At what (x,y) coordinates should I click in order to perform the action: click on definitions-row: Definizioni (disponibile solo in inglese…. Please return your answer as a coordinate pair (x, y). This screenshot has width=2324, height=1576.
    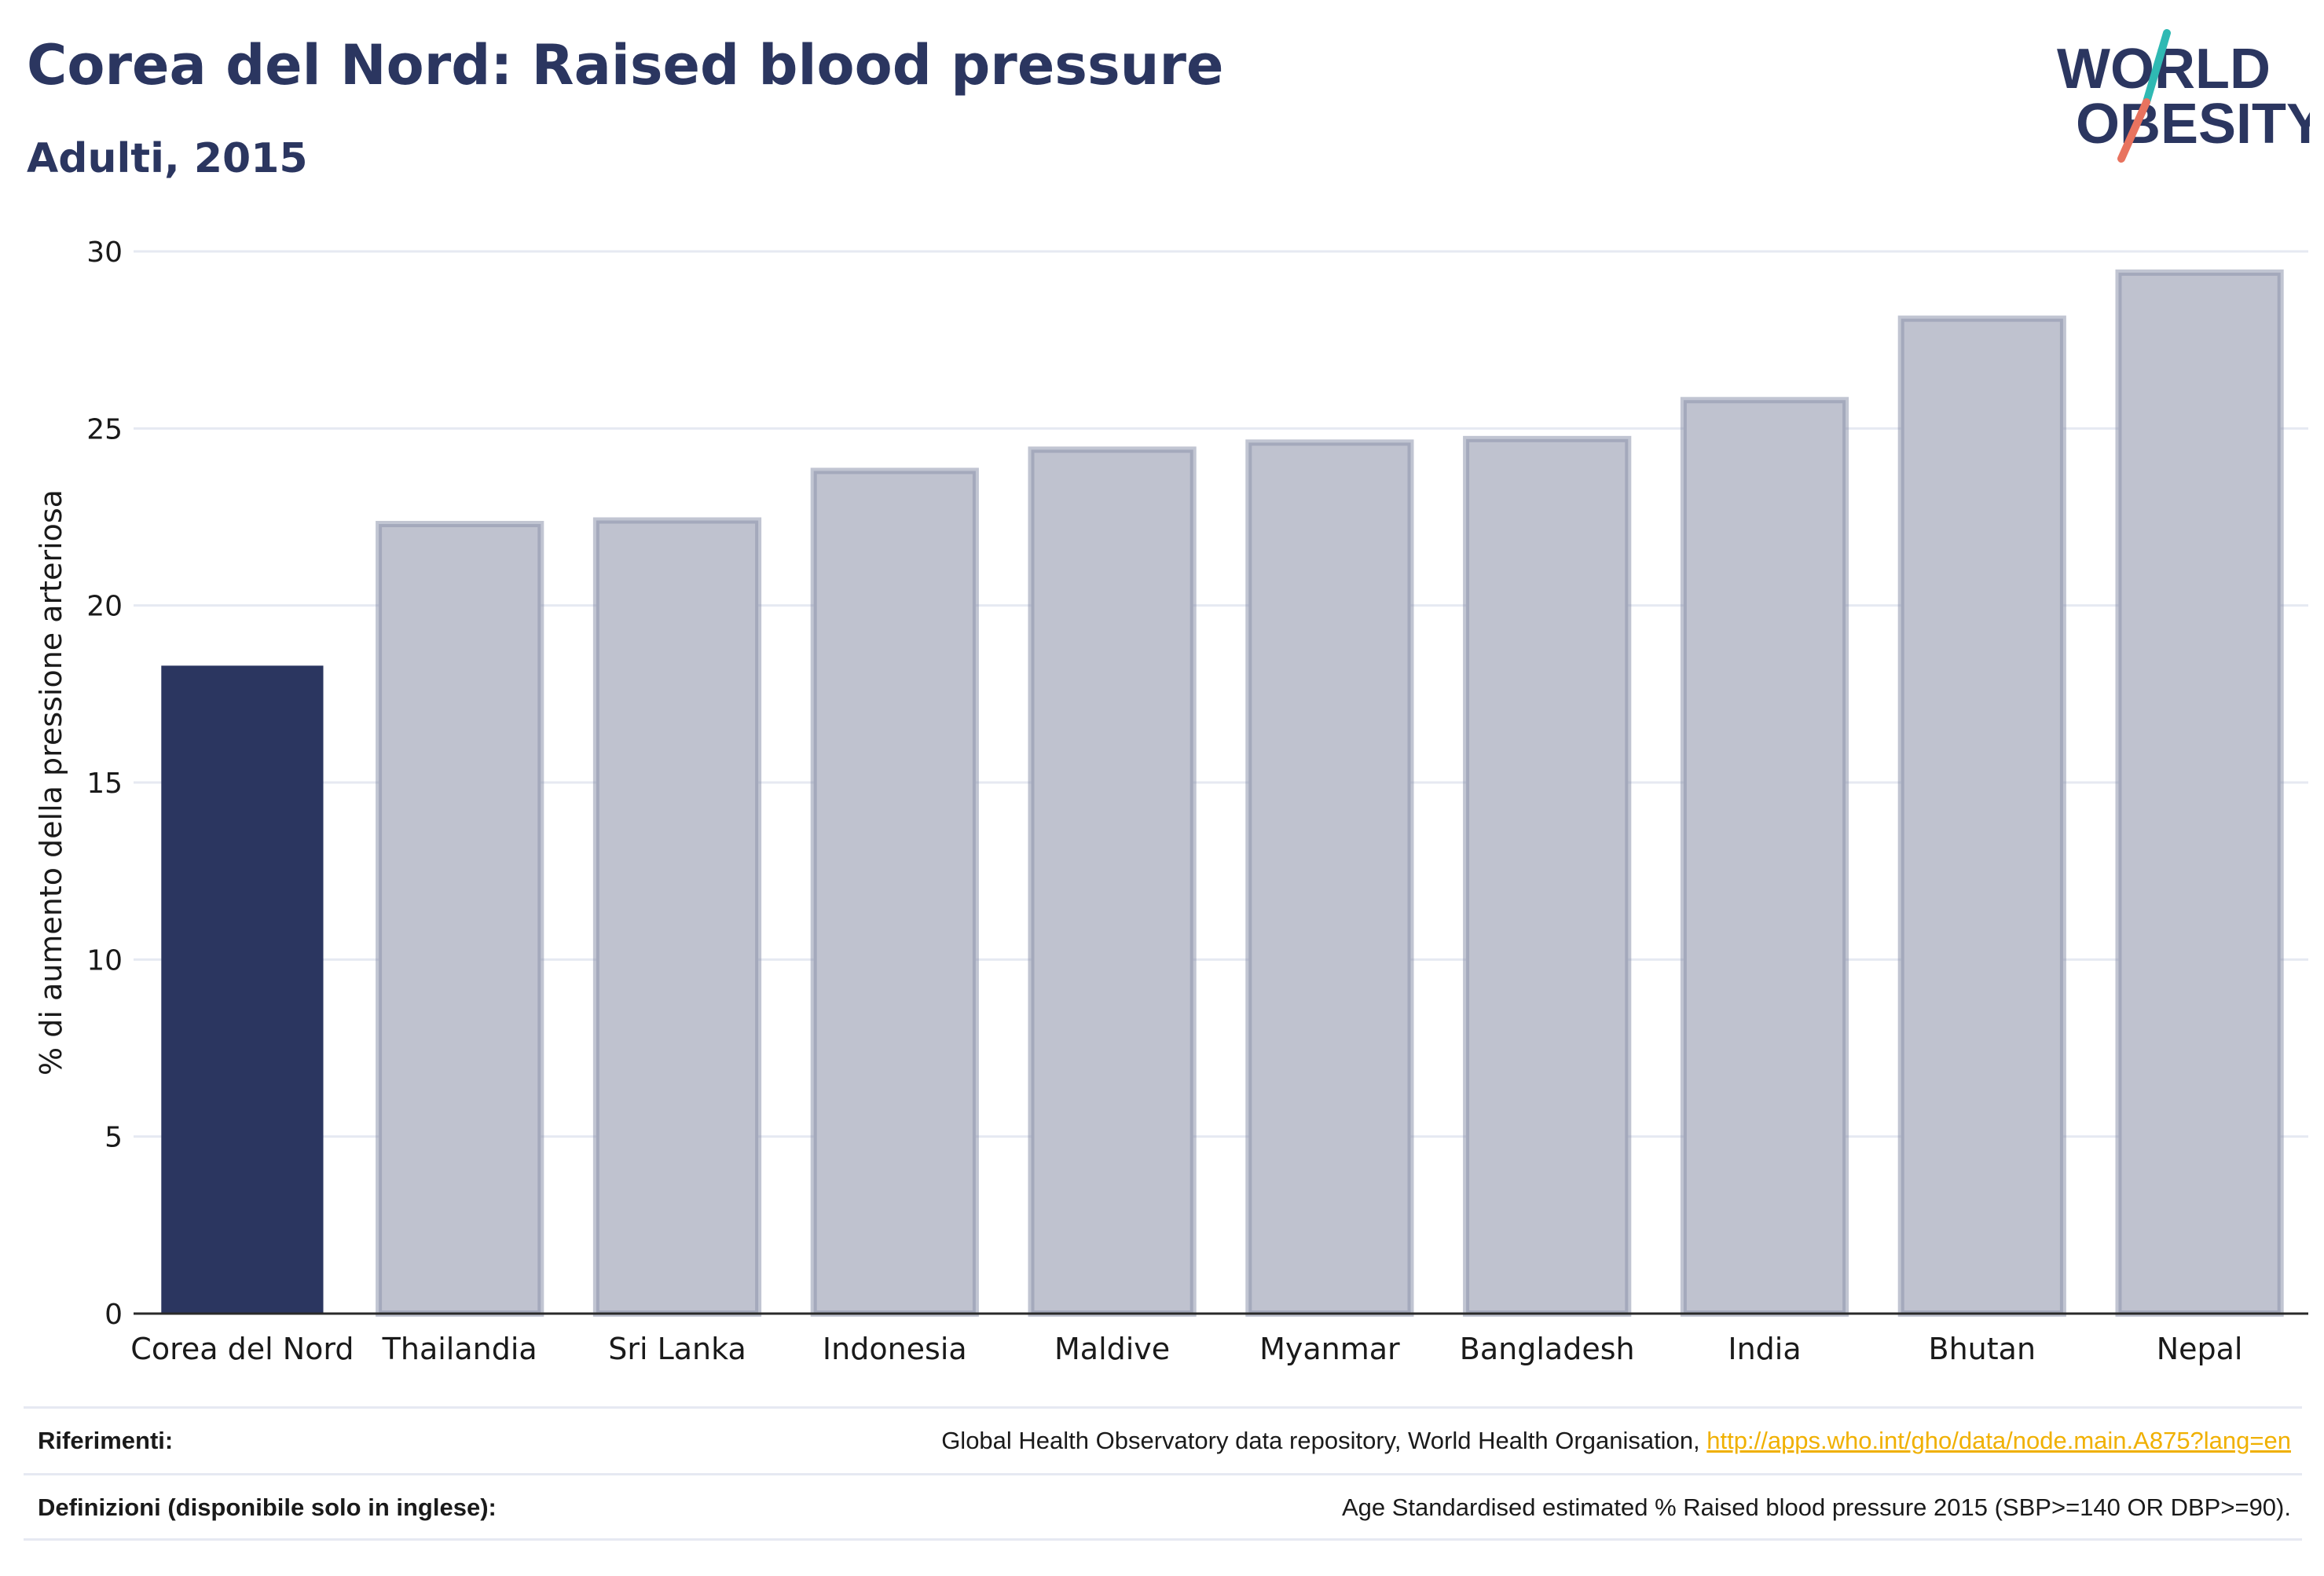
    Looking at the image, I should click on (1163, 1506).